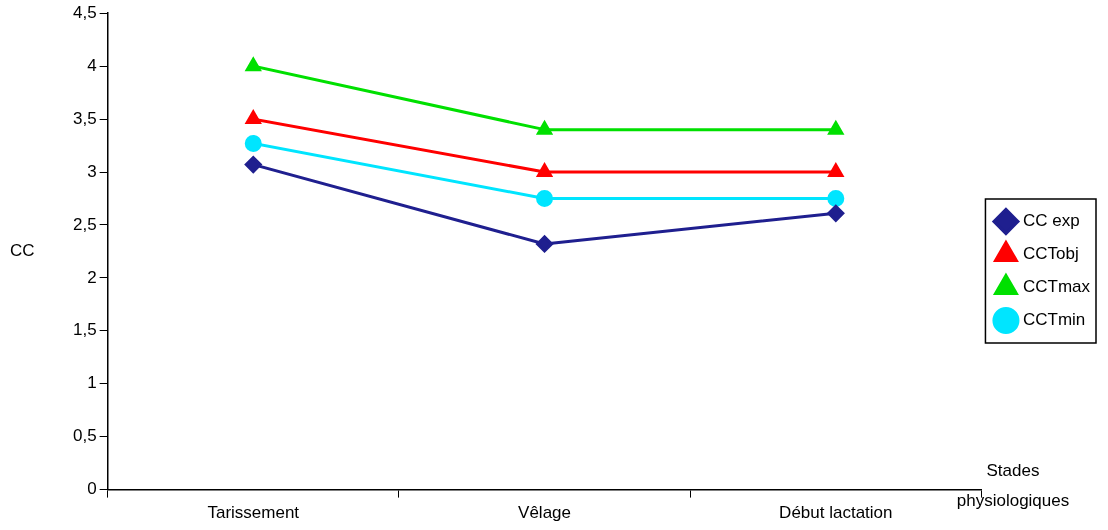  I want to click on legend-label: CCTobj, so click(1050, 254).